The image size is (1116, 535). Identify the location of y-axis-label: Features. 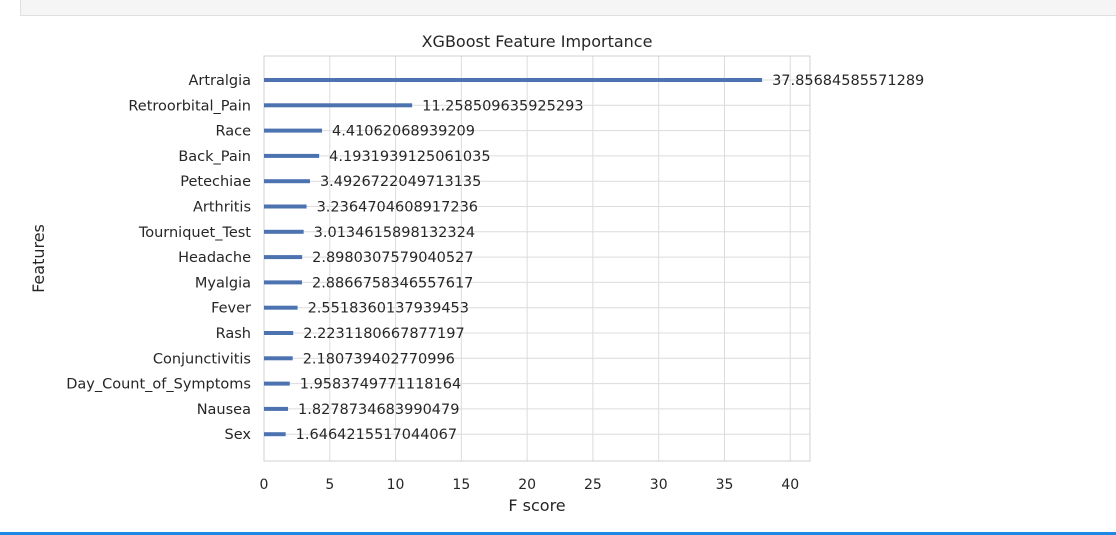
(38, 258).